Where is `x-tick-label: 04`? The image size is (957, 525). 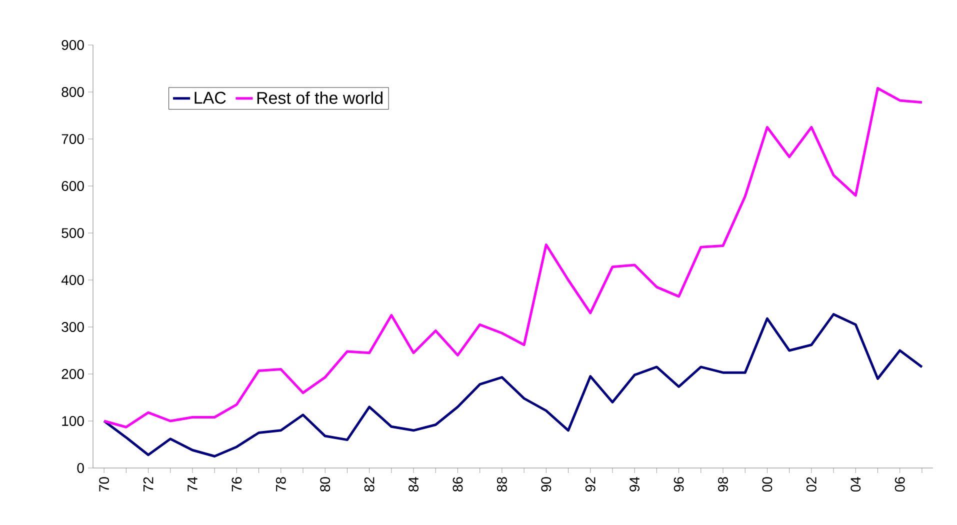 x-tick-label: 04 is located at coordinates (855, 484).